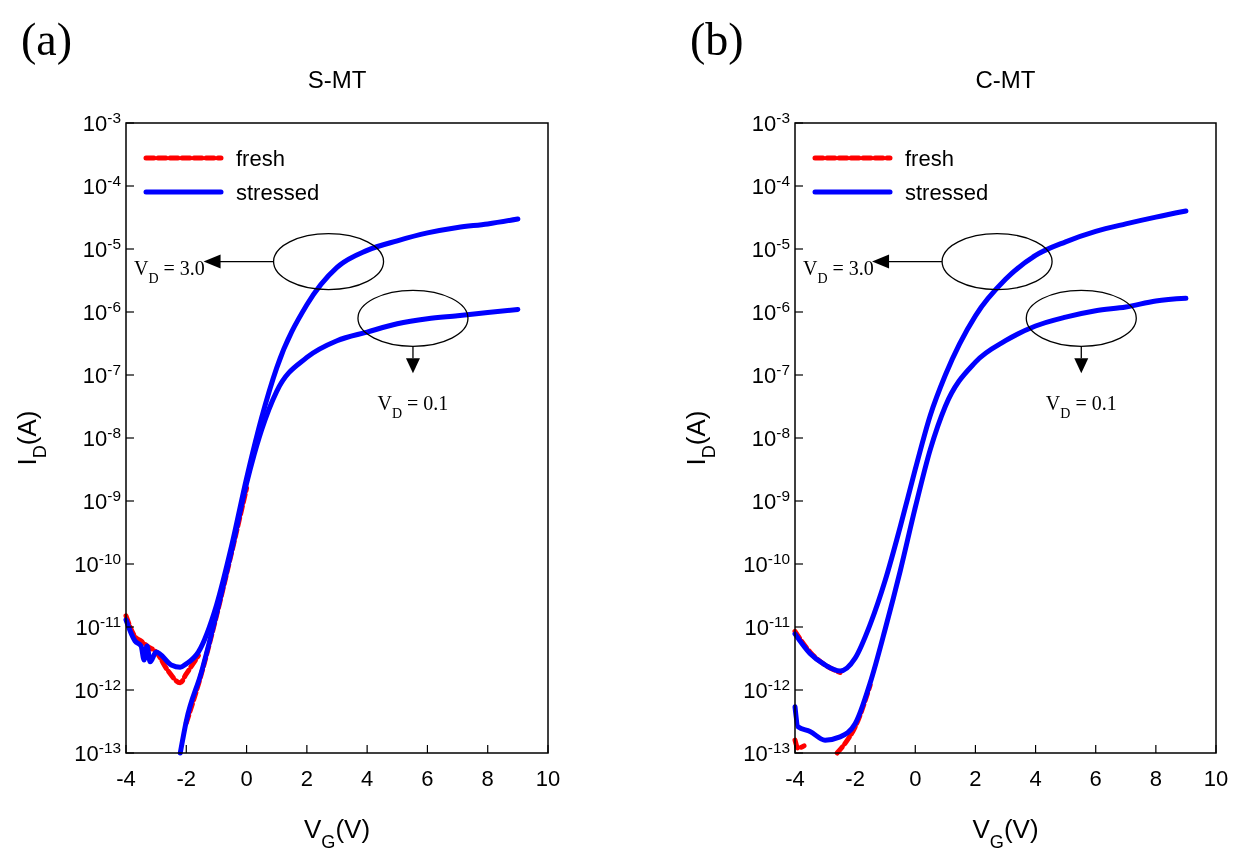 This screenshot has height=861, width=1241. I want to click on text: (b), so click(717, 39).